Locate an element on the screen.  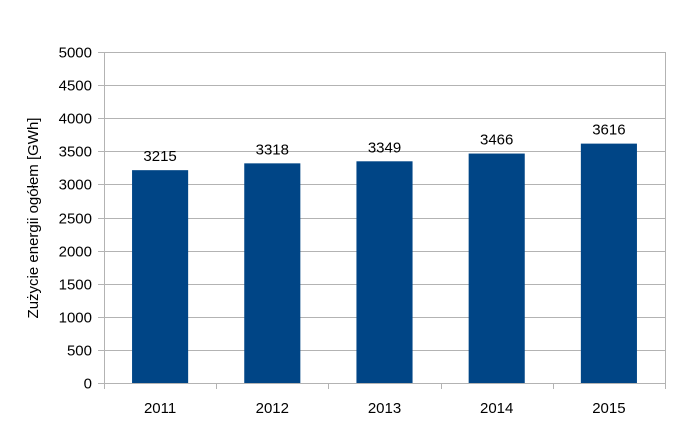
y-axis-tick-labels: 0 500 1000 1500 2000 2500 3000 3500 4000 4500 5000 is located at coordinates (75, 219).